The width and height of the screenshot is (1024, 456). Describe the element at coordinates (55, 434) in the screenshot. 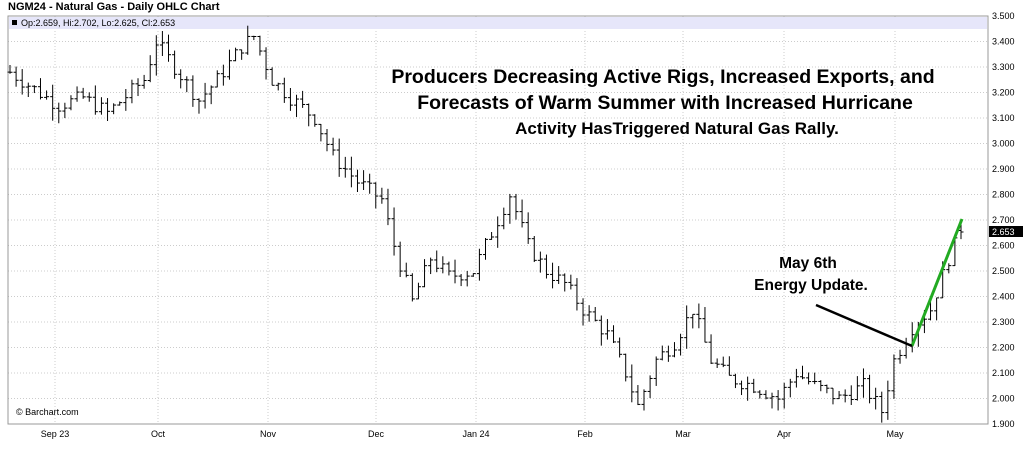

I see `x-tick-label: Sep 23` at that location.